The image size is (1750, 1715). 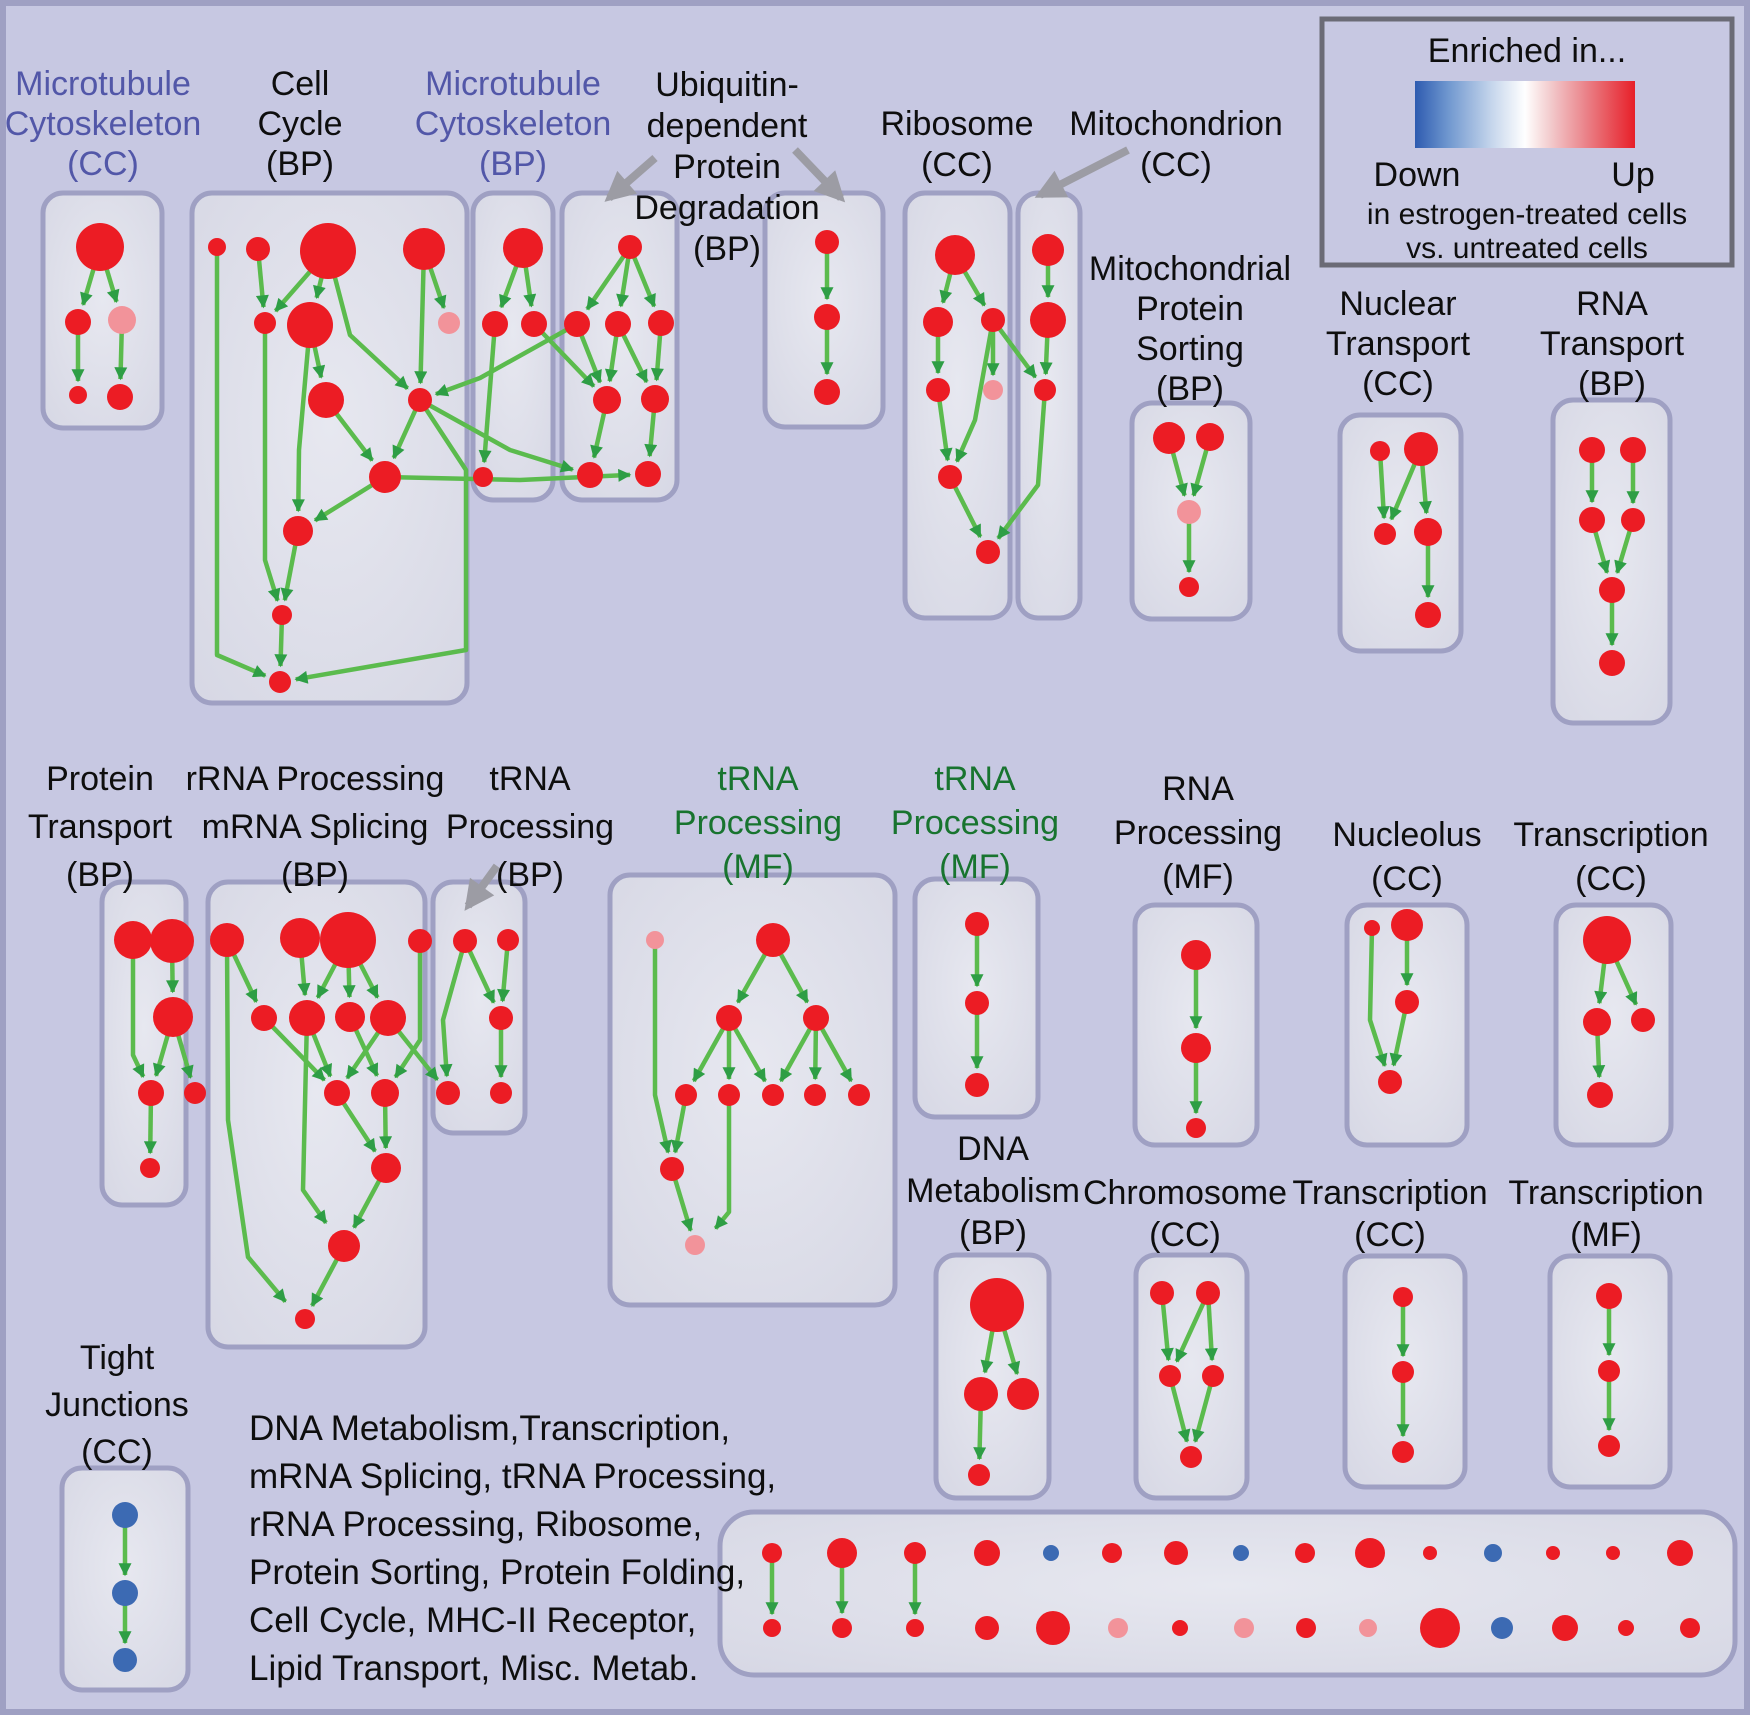 What do you see at coordinates (726, 208) in the screenshot?
I see `label-ubiquitin-line-3: Degradation` at bounding box center [726, 208].